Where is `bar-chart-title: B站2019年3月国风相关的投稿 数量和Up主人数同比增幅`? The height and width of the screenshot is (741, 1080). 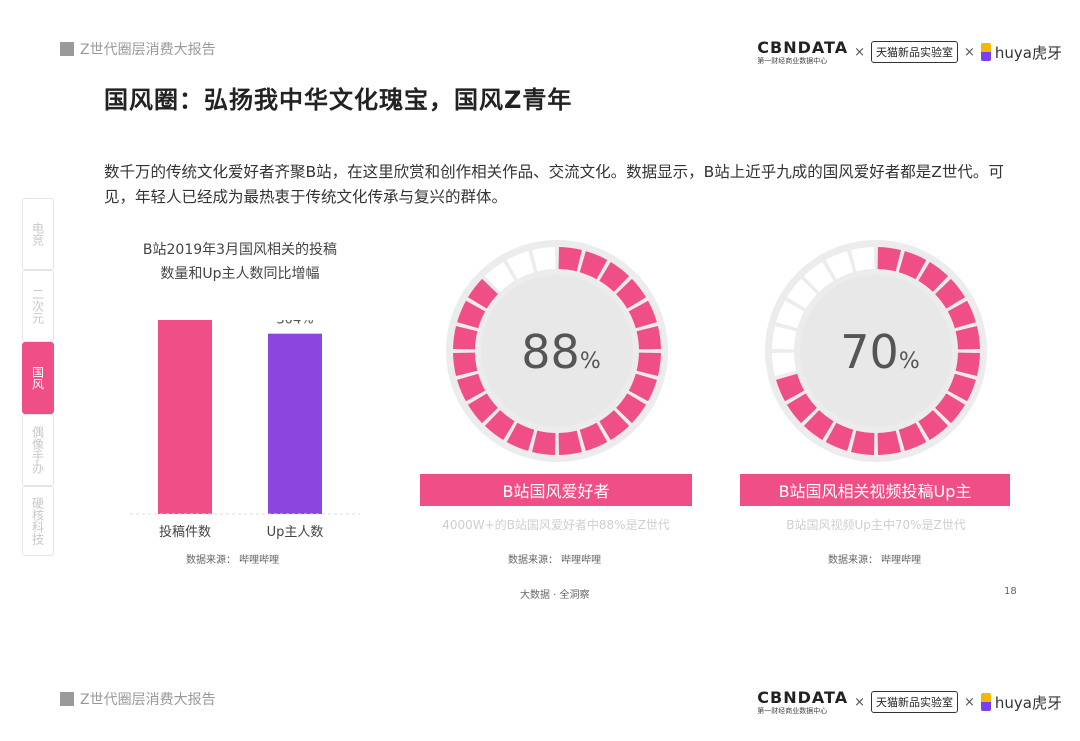 bar-chart-title: B站2019年3月国风相关的投稿 数量和Up主人数同比增幅 is located at coordinates (240, 262).